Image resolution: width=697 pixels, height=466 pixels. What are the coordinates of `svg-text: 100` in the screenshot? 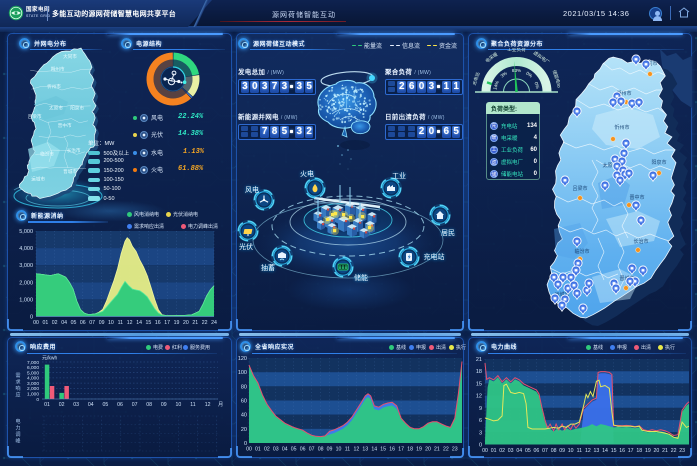 It's located at (242, 373).